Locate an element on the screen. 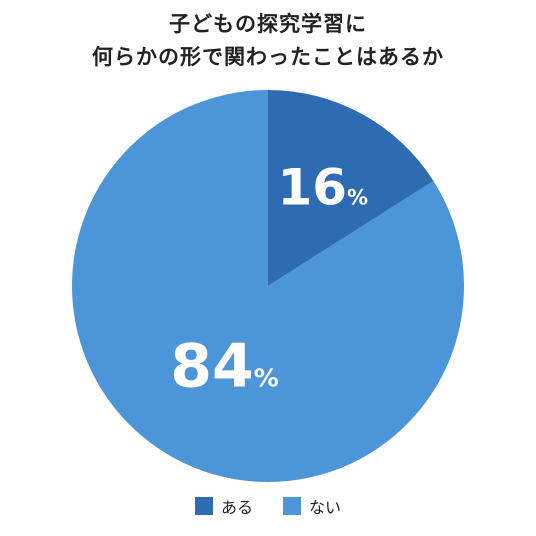 The width and height of the screenshot is (536, 536). pie-label-aru: 16% is located at coordinates (322, 187).